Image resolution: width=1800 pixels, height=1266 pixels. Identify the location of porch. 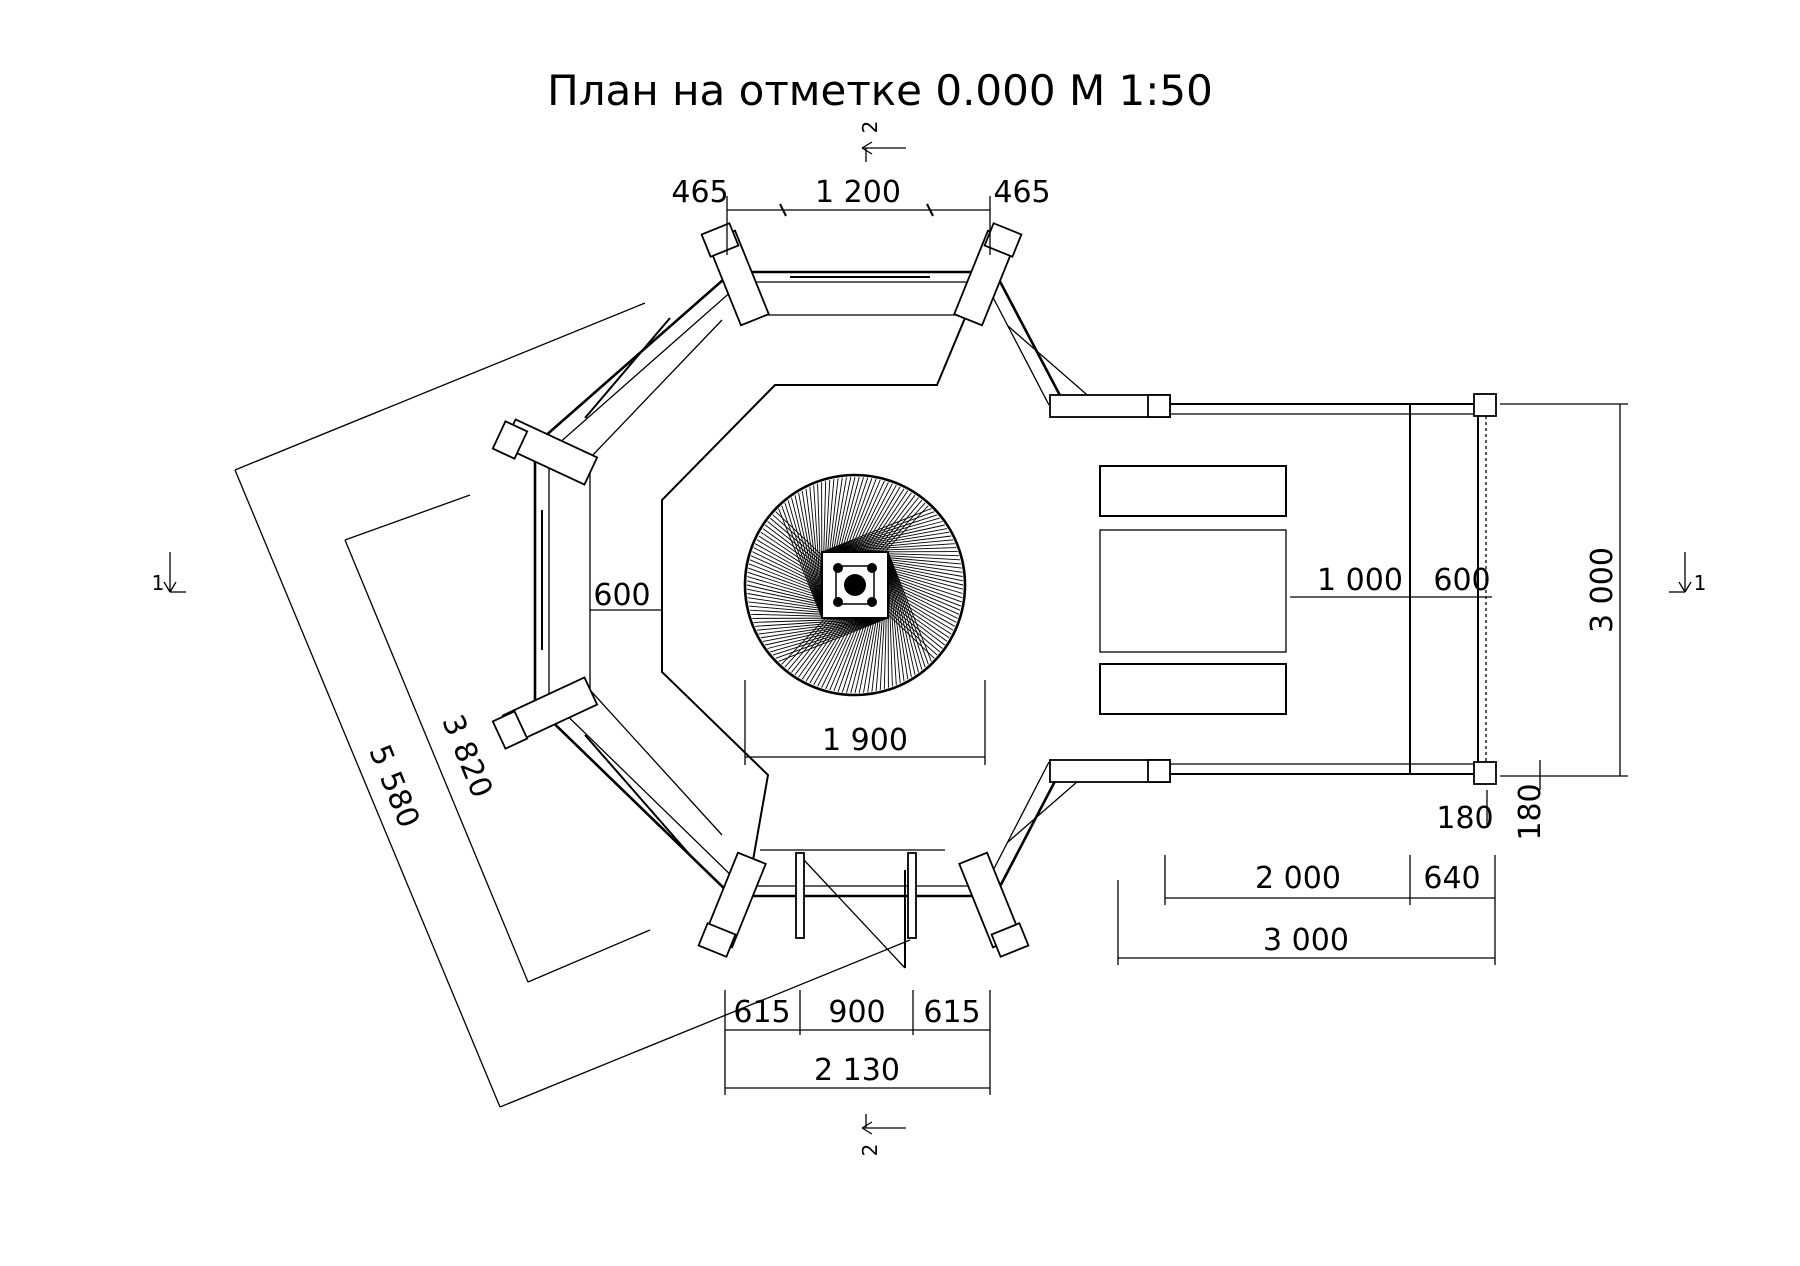
(1273, 589).